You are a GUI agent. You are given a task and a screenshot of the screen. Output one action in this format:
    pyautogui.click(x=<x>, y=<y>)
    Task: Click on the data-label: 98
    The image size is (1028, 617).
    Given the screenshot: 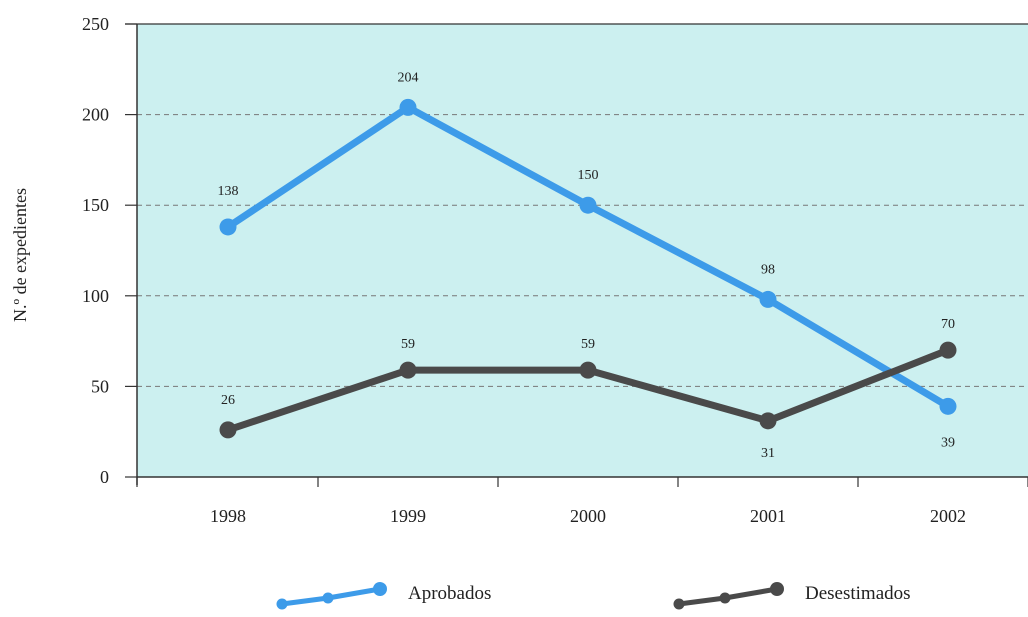 What is the action you would take?
    pyautogui.click(x=768, y=269)
    